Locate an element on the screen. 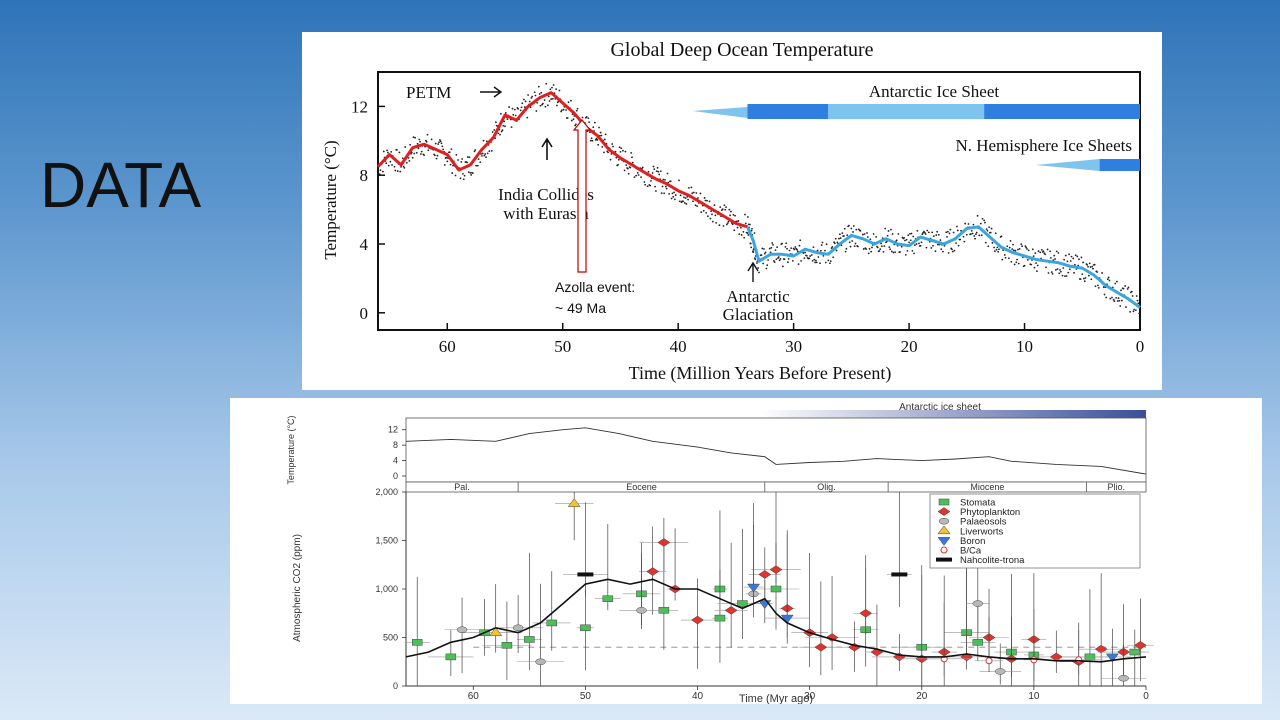 The image size is (1280, 720). co2-x-tick-label: 20 is located at coordinates (922, 696).